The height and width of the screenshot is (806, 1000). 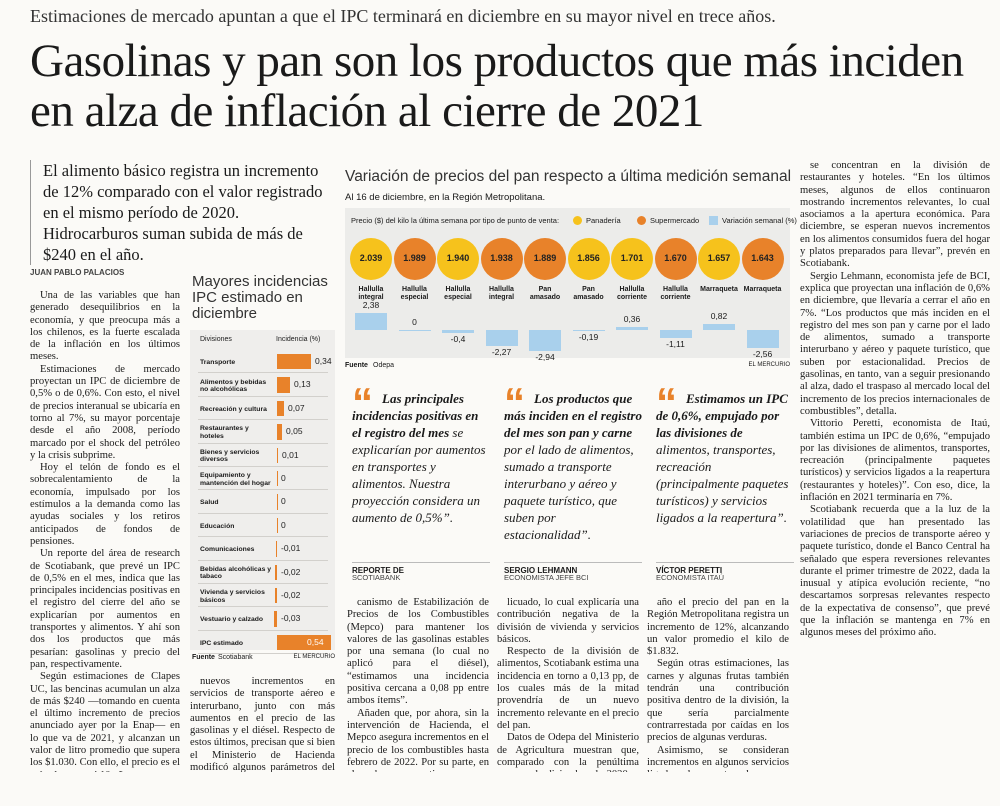 I want to click on quote-name: REPORTE DE, so click(x=421, y=568).